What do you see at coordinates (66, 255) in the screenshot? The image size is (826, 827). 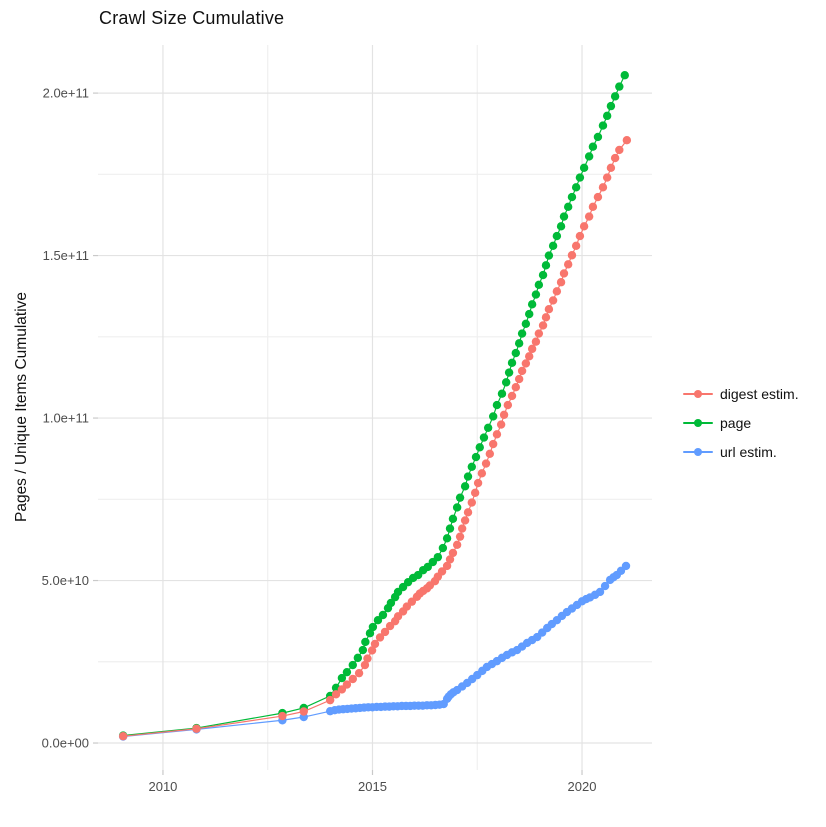 I see `y-axis-tick-label: 1.5e+11` at bounding box center [66, 255].